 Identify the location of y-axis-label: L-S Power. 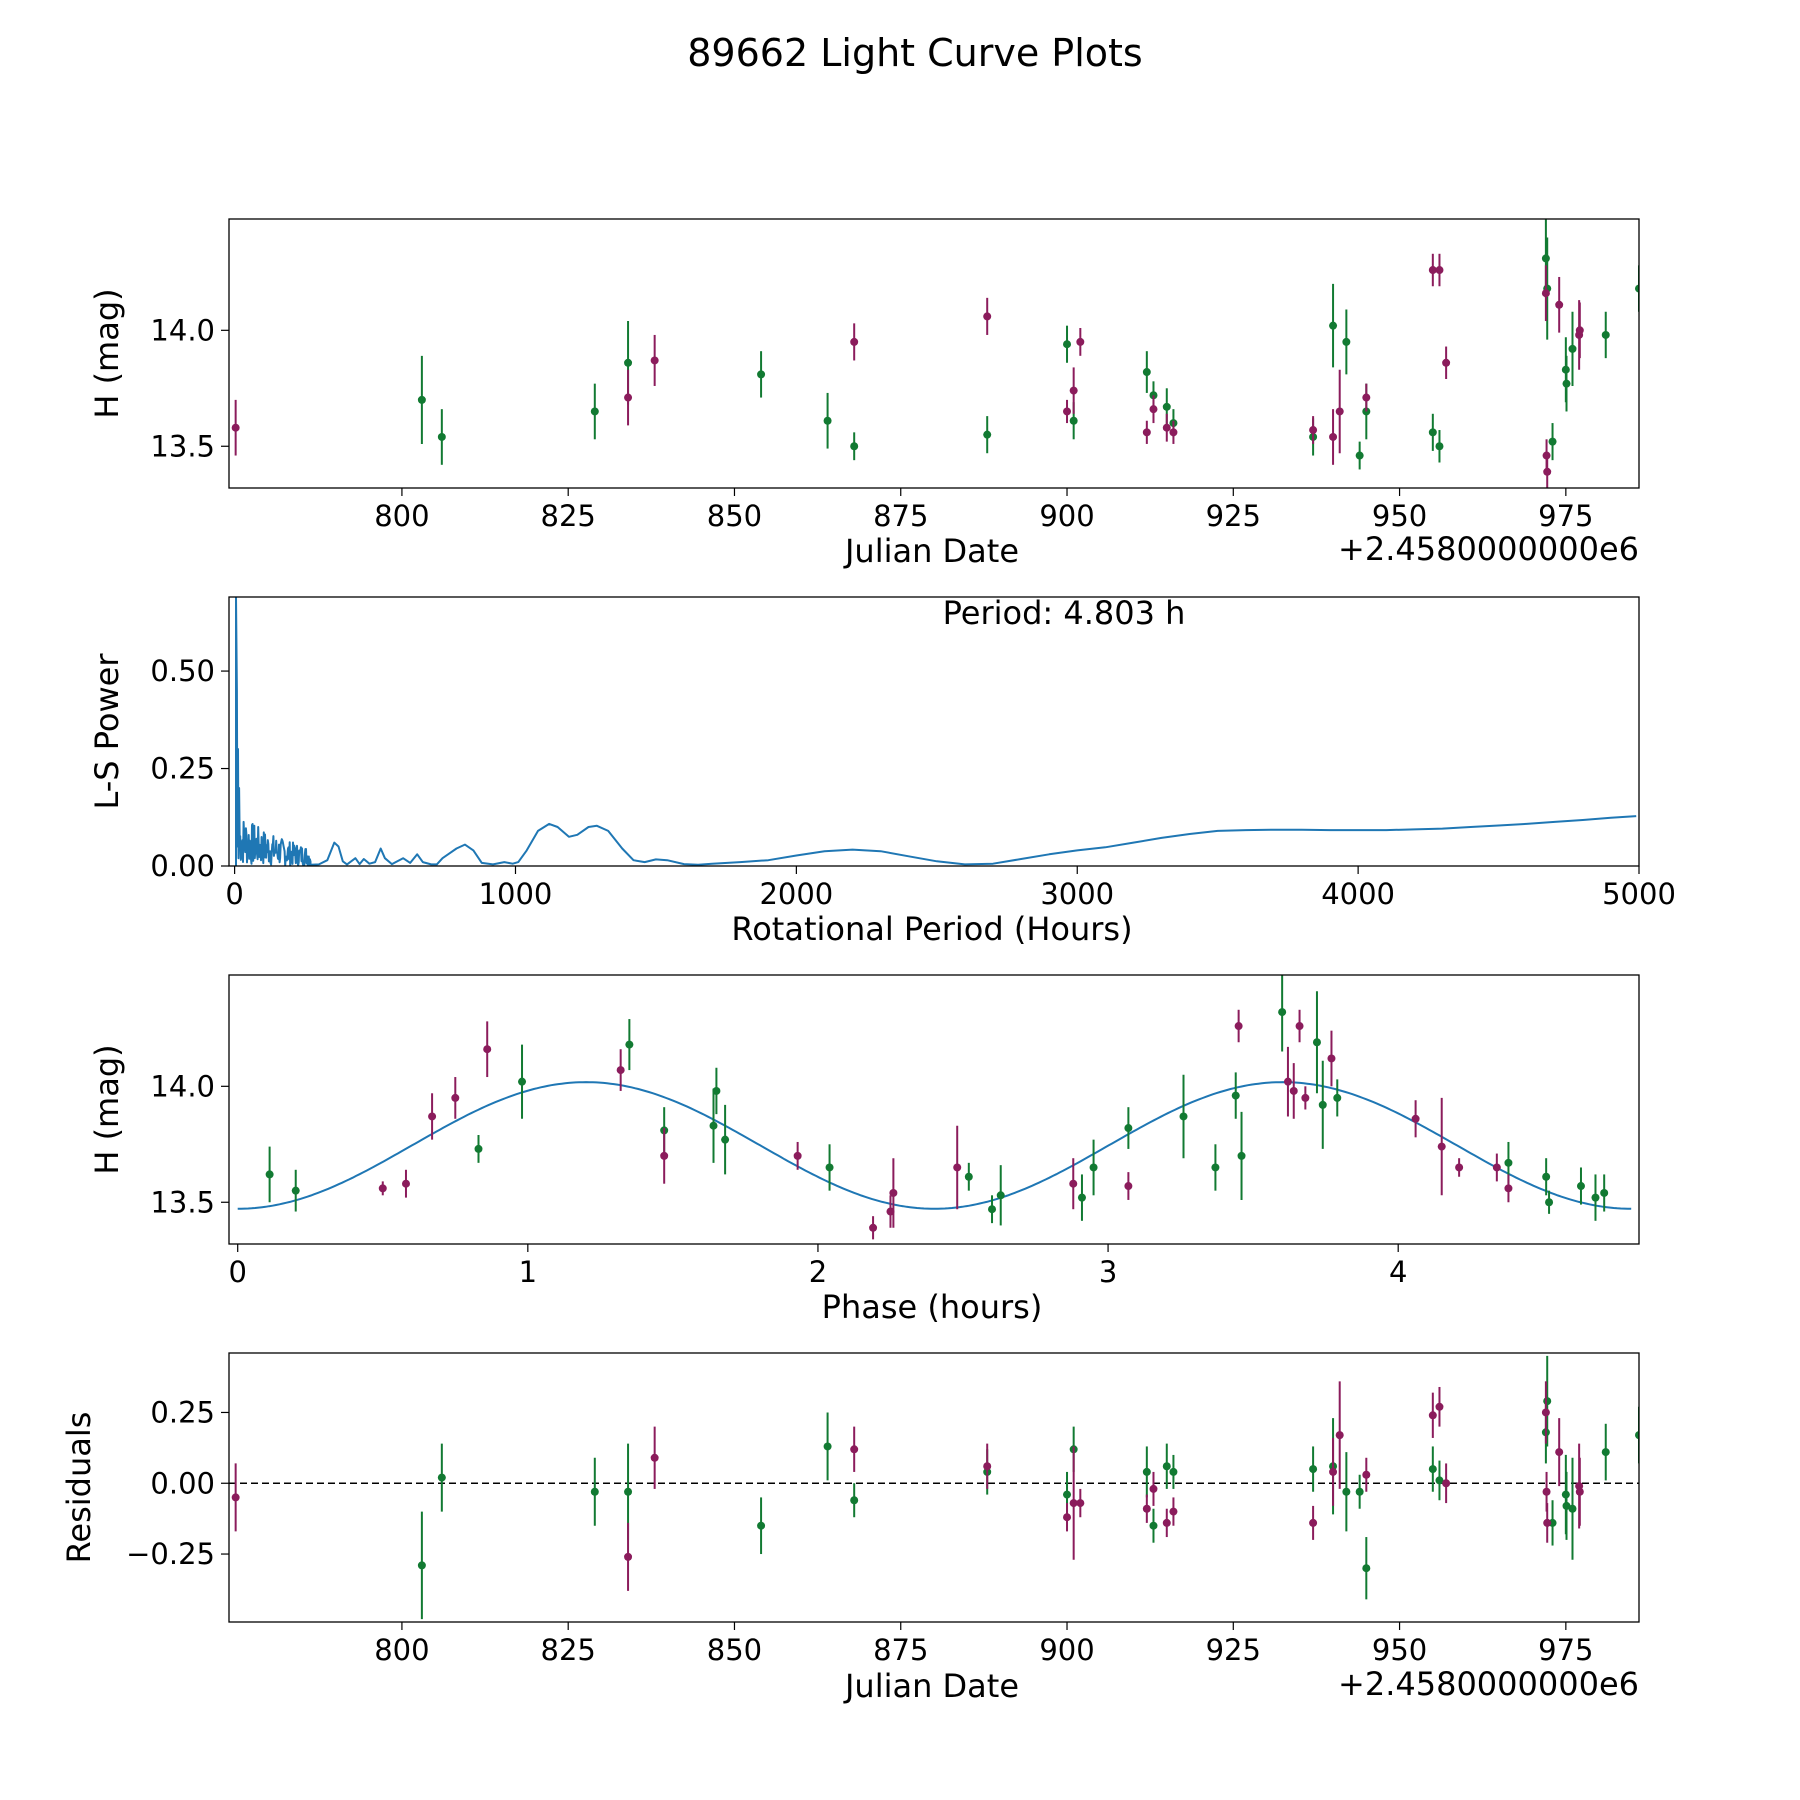
(107, 731).